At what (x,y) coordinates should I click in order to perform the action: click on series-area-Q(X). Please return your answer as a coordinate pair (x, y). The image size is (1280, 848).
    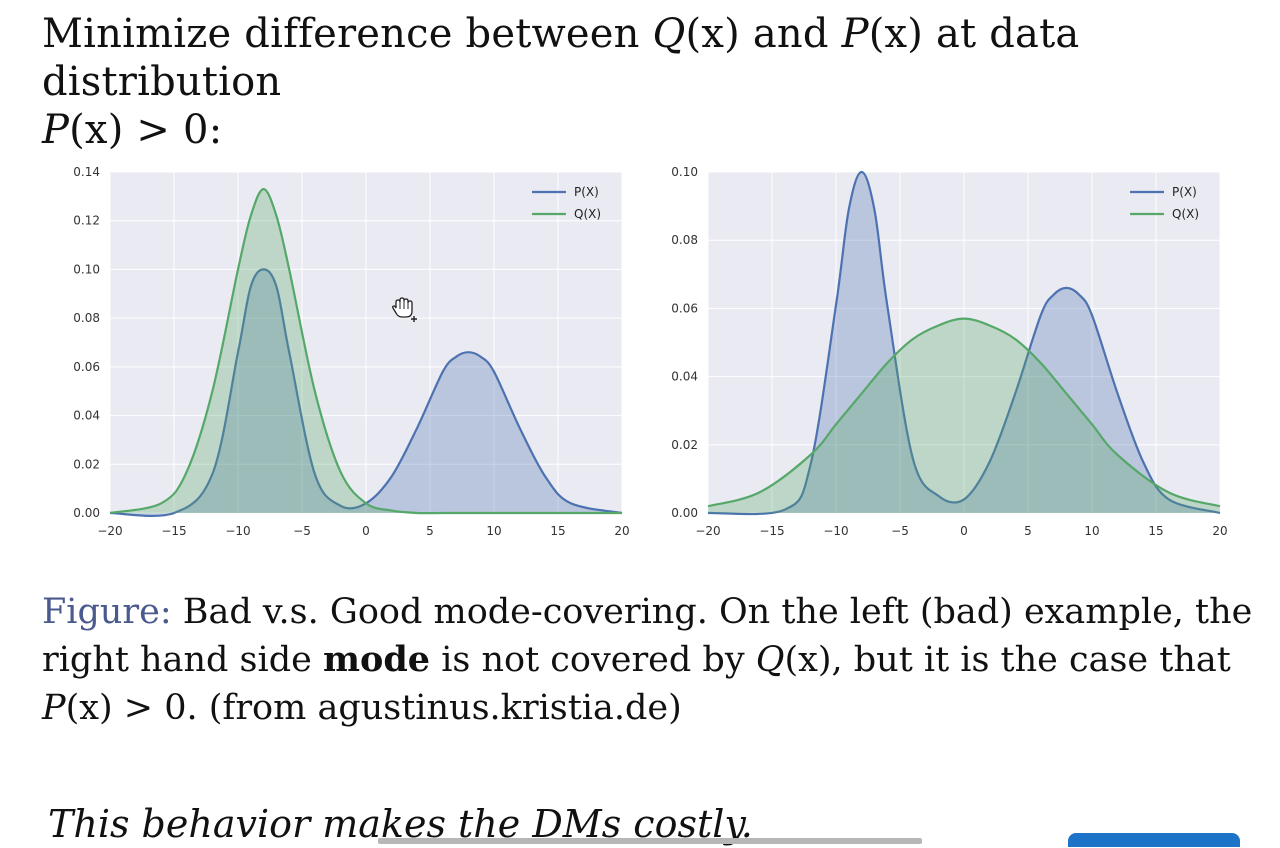
    Looking at the image, I should click on (964, 415).